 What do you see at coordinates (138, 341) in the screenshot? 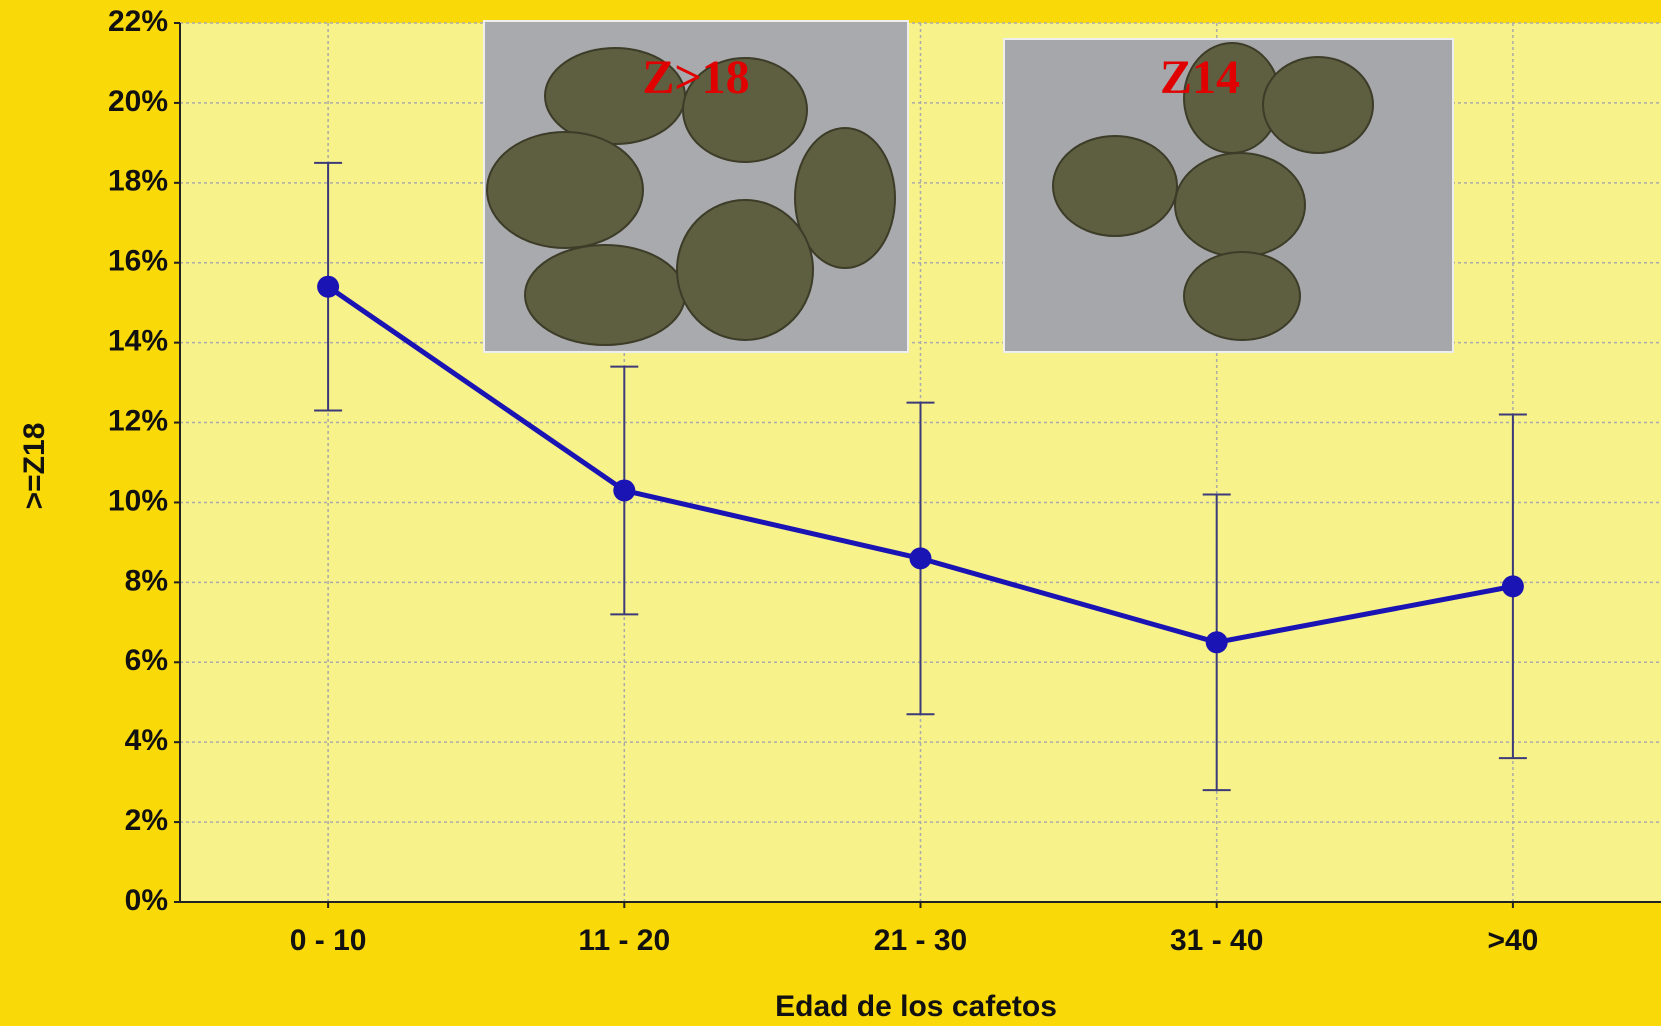
I see `y-tick-label: 14%` at bounding box center [138, 341].